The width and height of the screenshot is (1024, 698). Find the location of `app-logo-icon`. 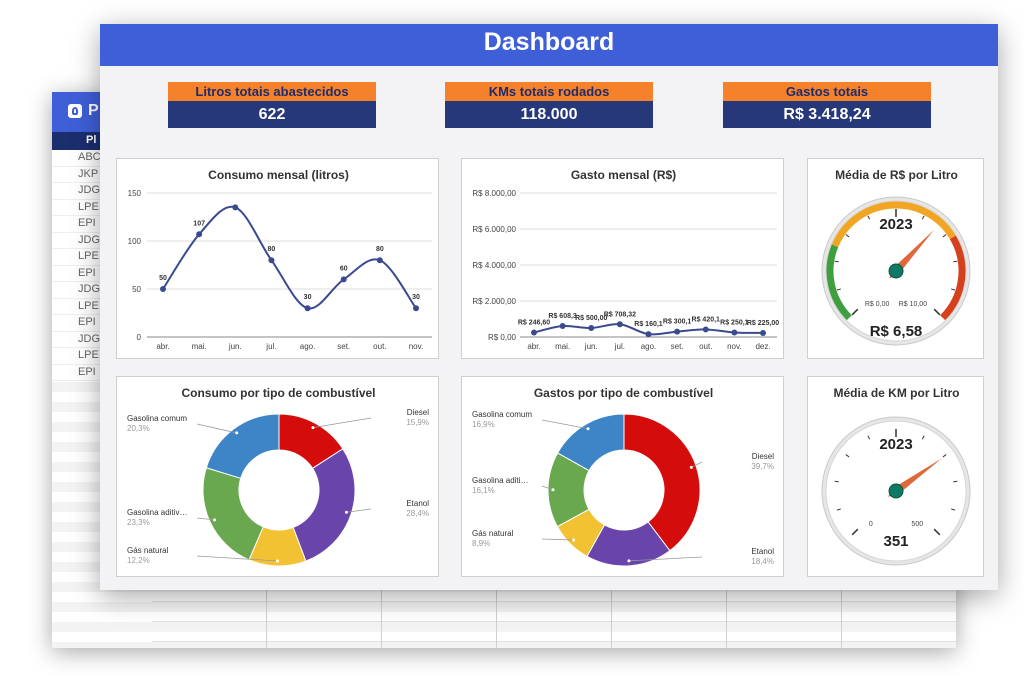

app-logo-icon is located at coordinates (75, 111).